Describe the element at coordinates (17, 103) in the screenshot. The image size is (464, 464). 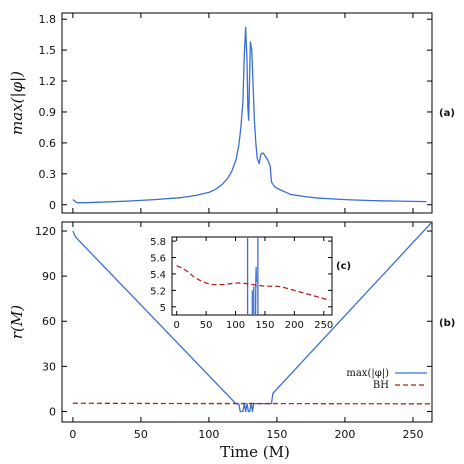
I see `y-axis-title-a: max(|φ|)` at that location.